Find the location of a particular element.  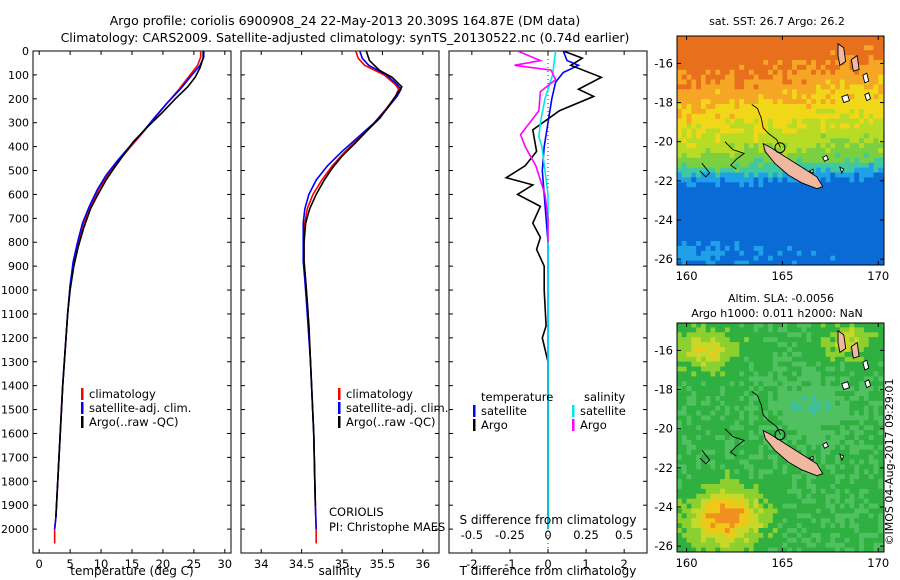

series-line-satellite-adj-clim- is located at coordinates (352, 290).